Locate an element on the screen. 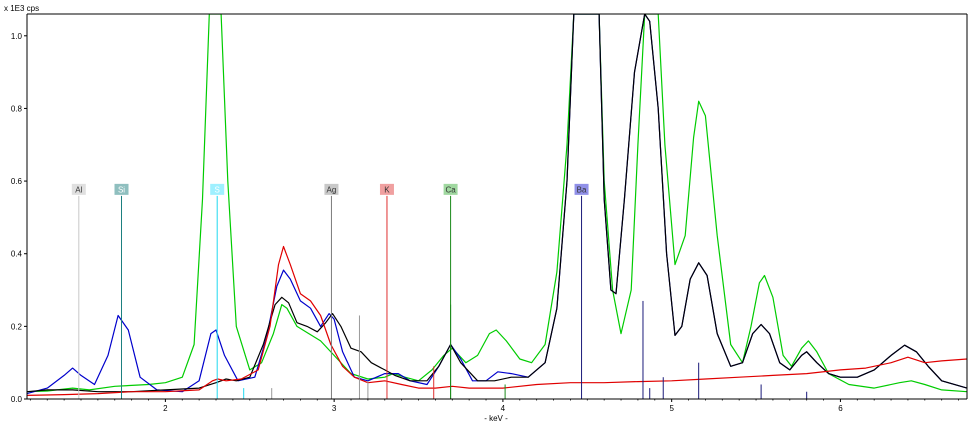 The height and width of the screenshot is (431, 975). element-label-ba: Ba is located at coordinates (582, 189).